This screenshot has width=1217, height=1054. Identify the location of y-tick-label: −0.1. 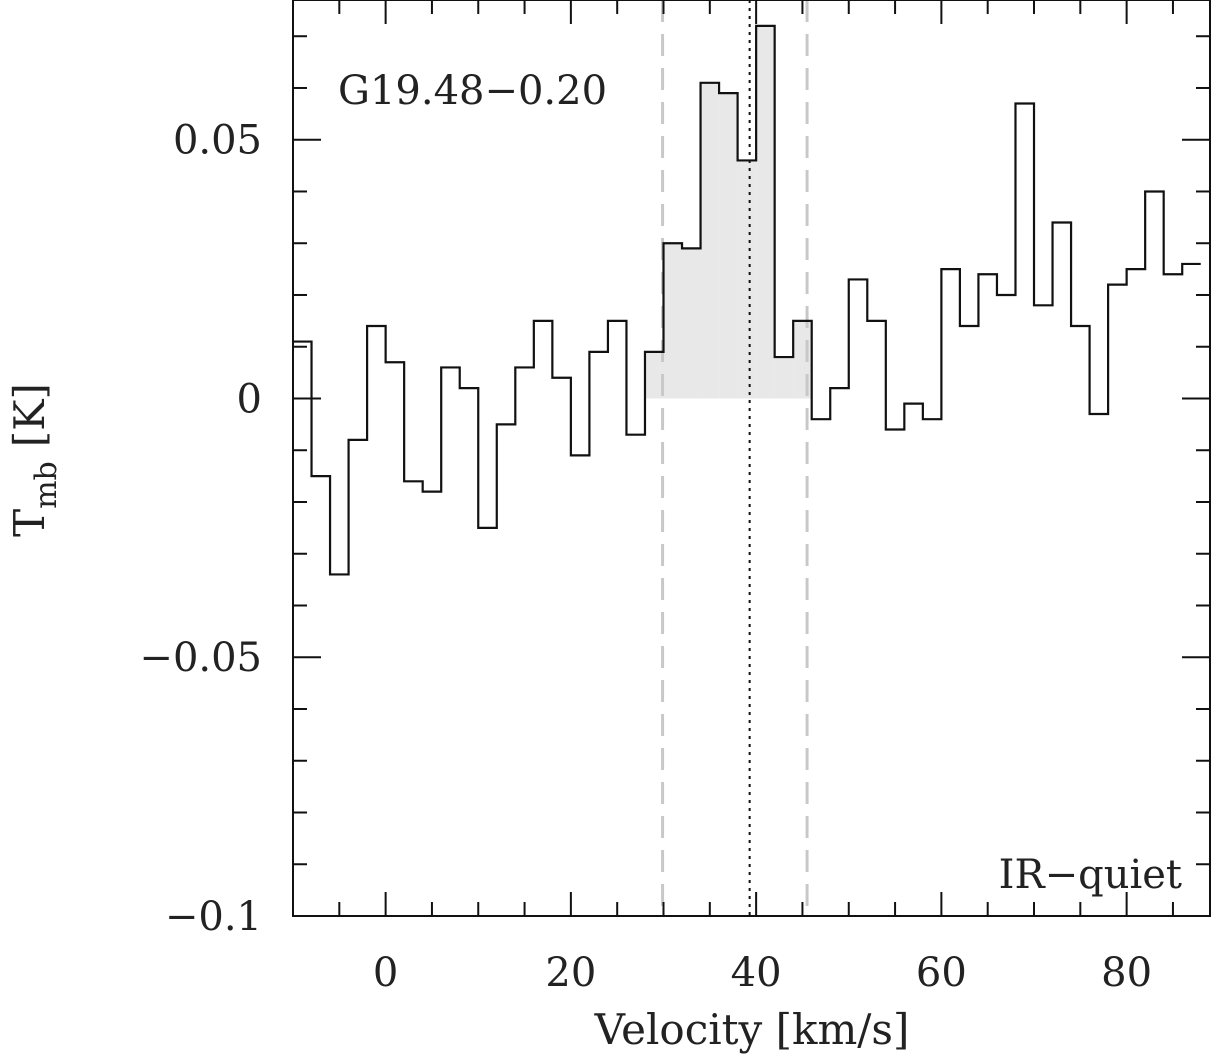
(213, 917).